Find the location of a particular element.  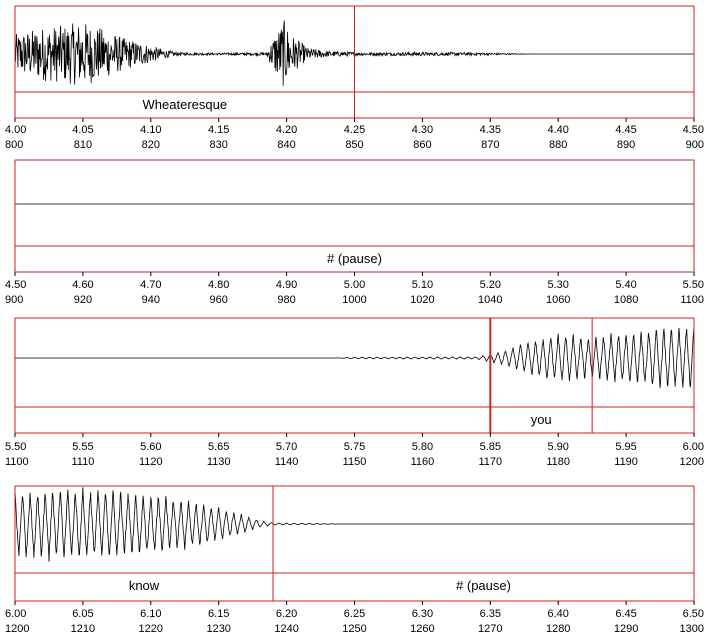

frame-tick-label: 1020 is located at coordinates (422, 300).